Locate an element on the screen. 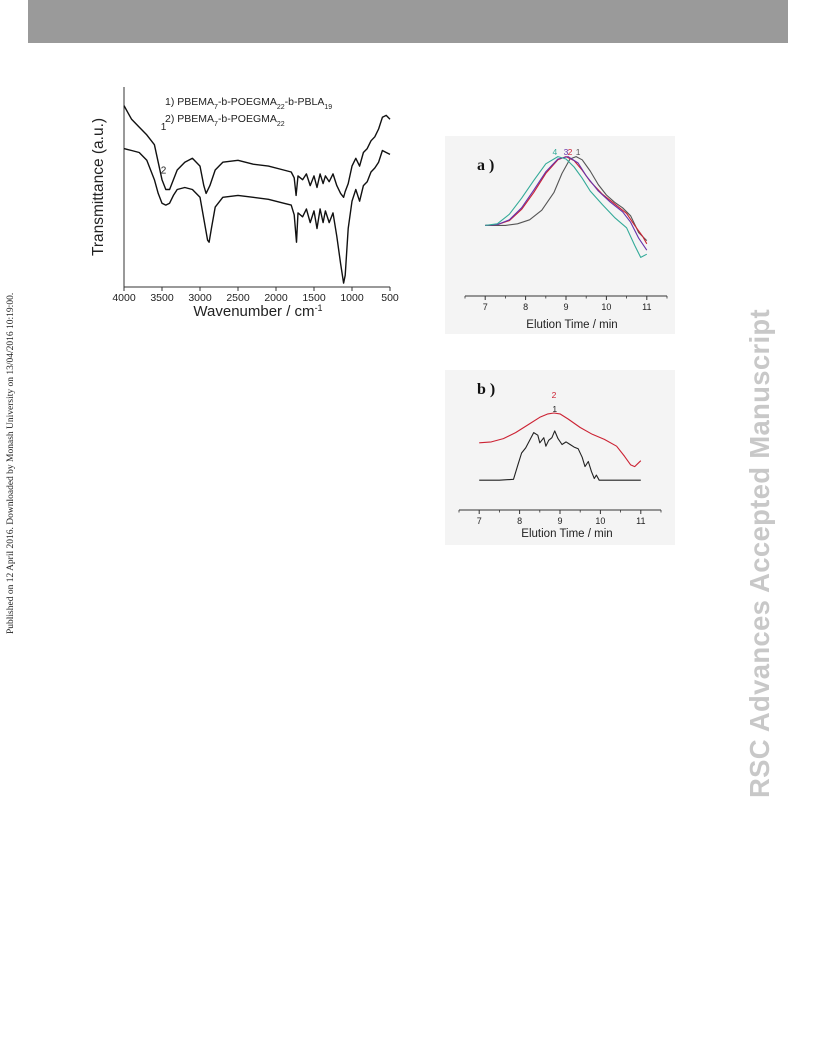  ftir-x-tick-label: 3500 is located at coordinates (162, 298).